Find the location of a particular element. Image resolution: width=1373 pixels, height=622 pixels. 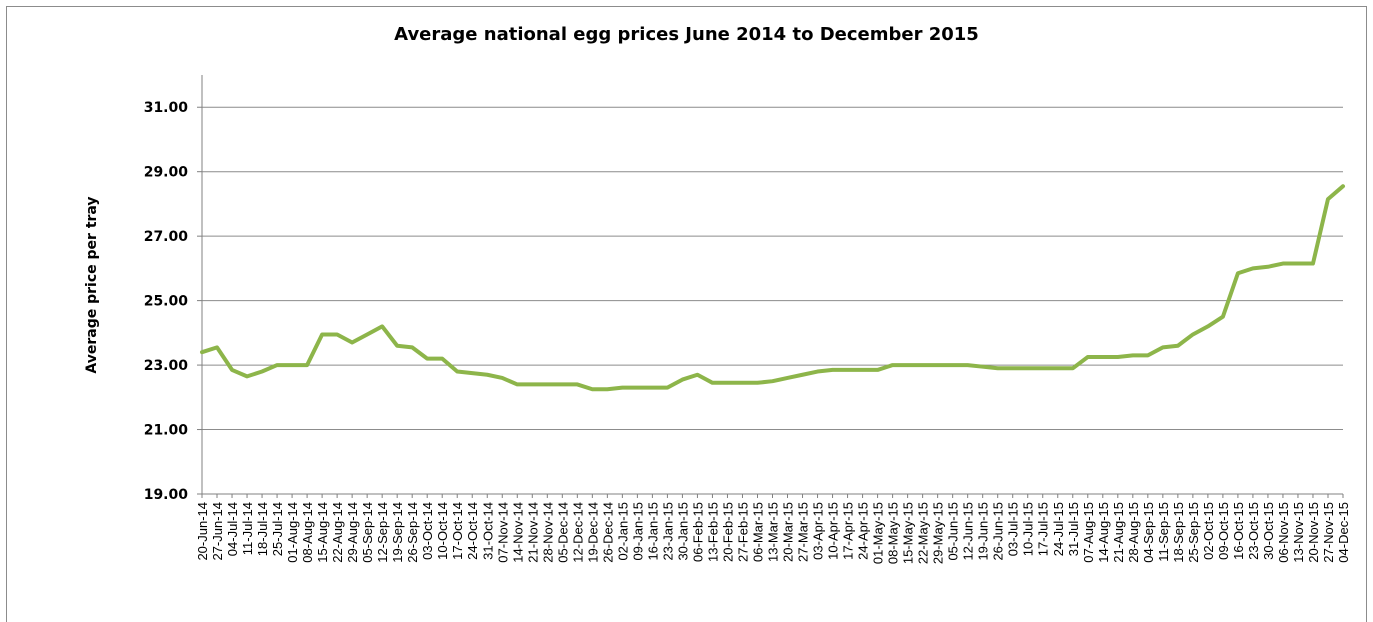

x-tick-label: 08-Aug-14 is located at coordinates (307, 532).